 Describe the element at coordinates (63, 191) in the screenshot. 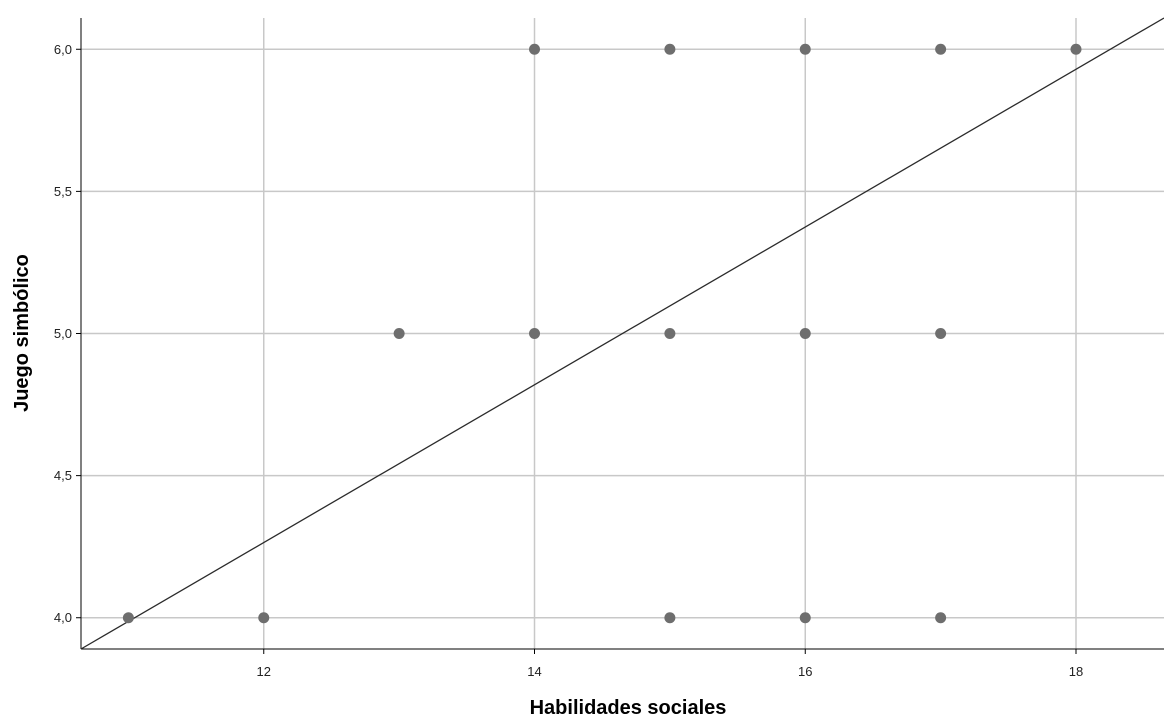

I see `y-tick-label: 5,5` at that location.